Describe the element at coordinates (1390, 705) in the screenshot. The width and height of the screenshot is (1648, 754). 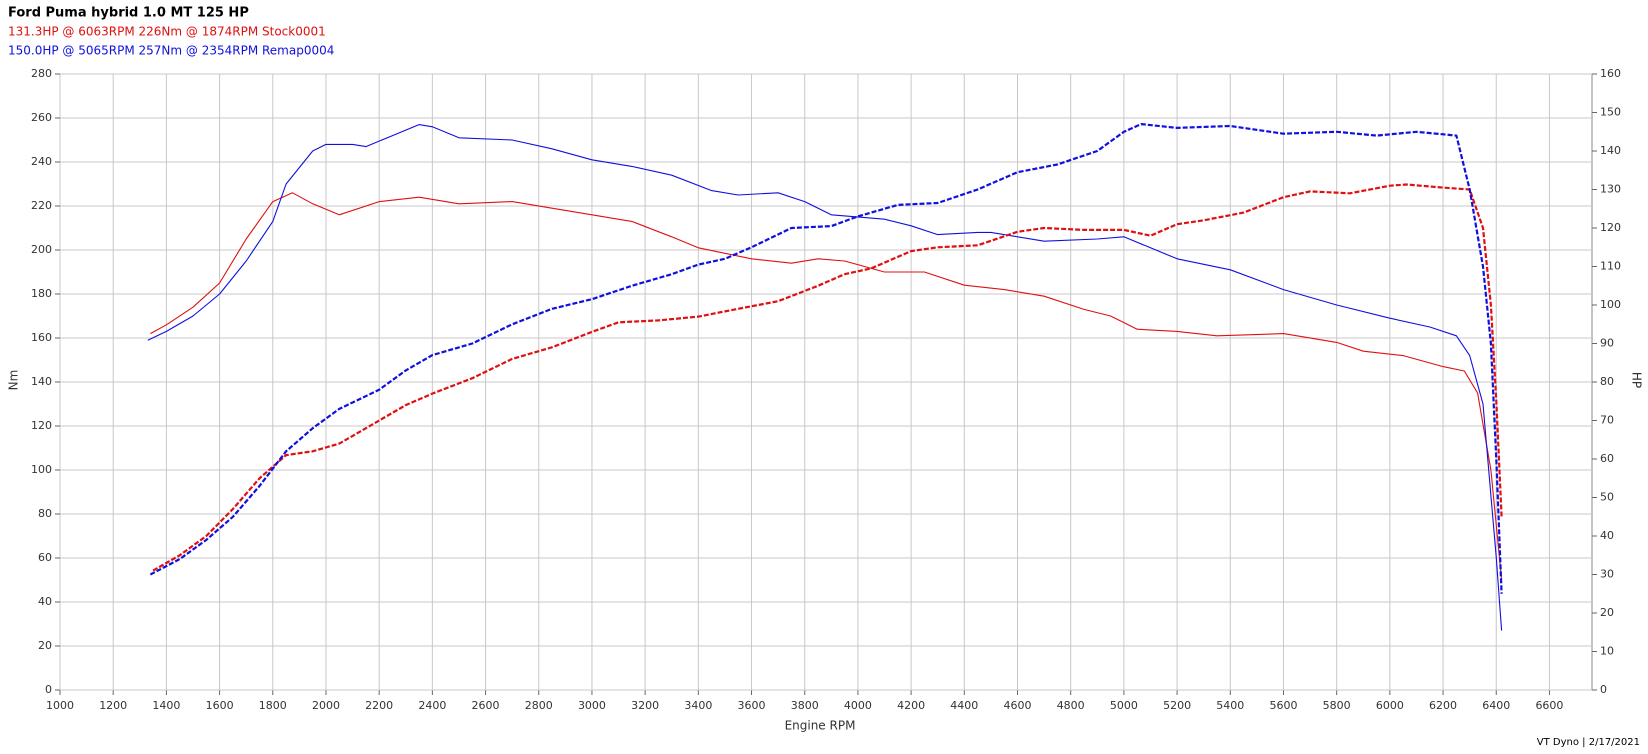
I see `x-tick-label: 6000` at that location.